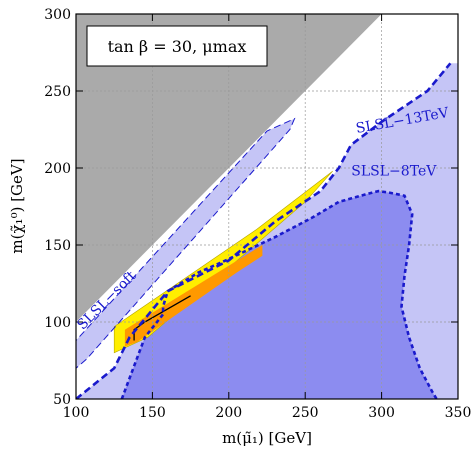 Image resolution: width=473 pixels, height=451 pixels. What do you see at coordinates (267, 438) in the screenshot?
I see `x-axis-label: m(μ̃₁) [GeV]` at bounding box center [267, 438].